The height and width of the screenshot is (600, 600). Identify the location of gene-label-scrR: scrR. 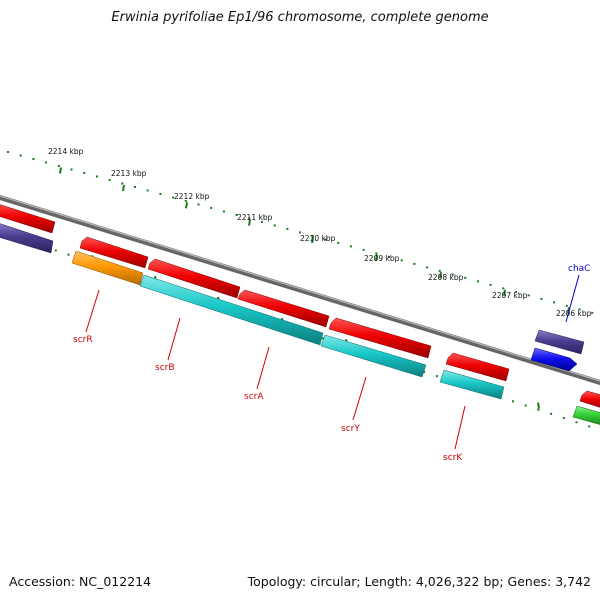
(83, 340).